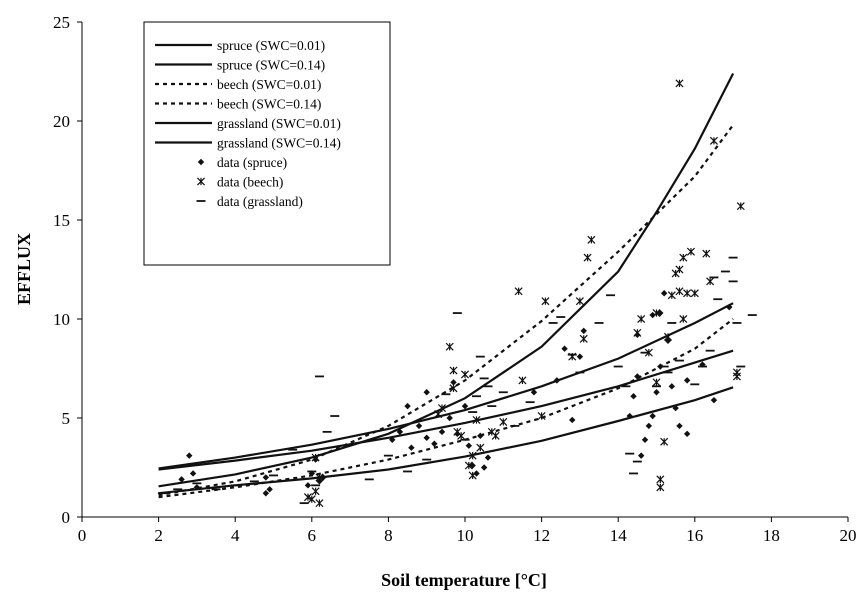 Image resolution: width=862 pixels, height=592 pixels. Describe the element at coordinates (541, 535) in the screenshot. I see `x-tick-label: 12` at that location.